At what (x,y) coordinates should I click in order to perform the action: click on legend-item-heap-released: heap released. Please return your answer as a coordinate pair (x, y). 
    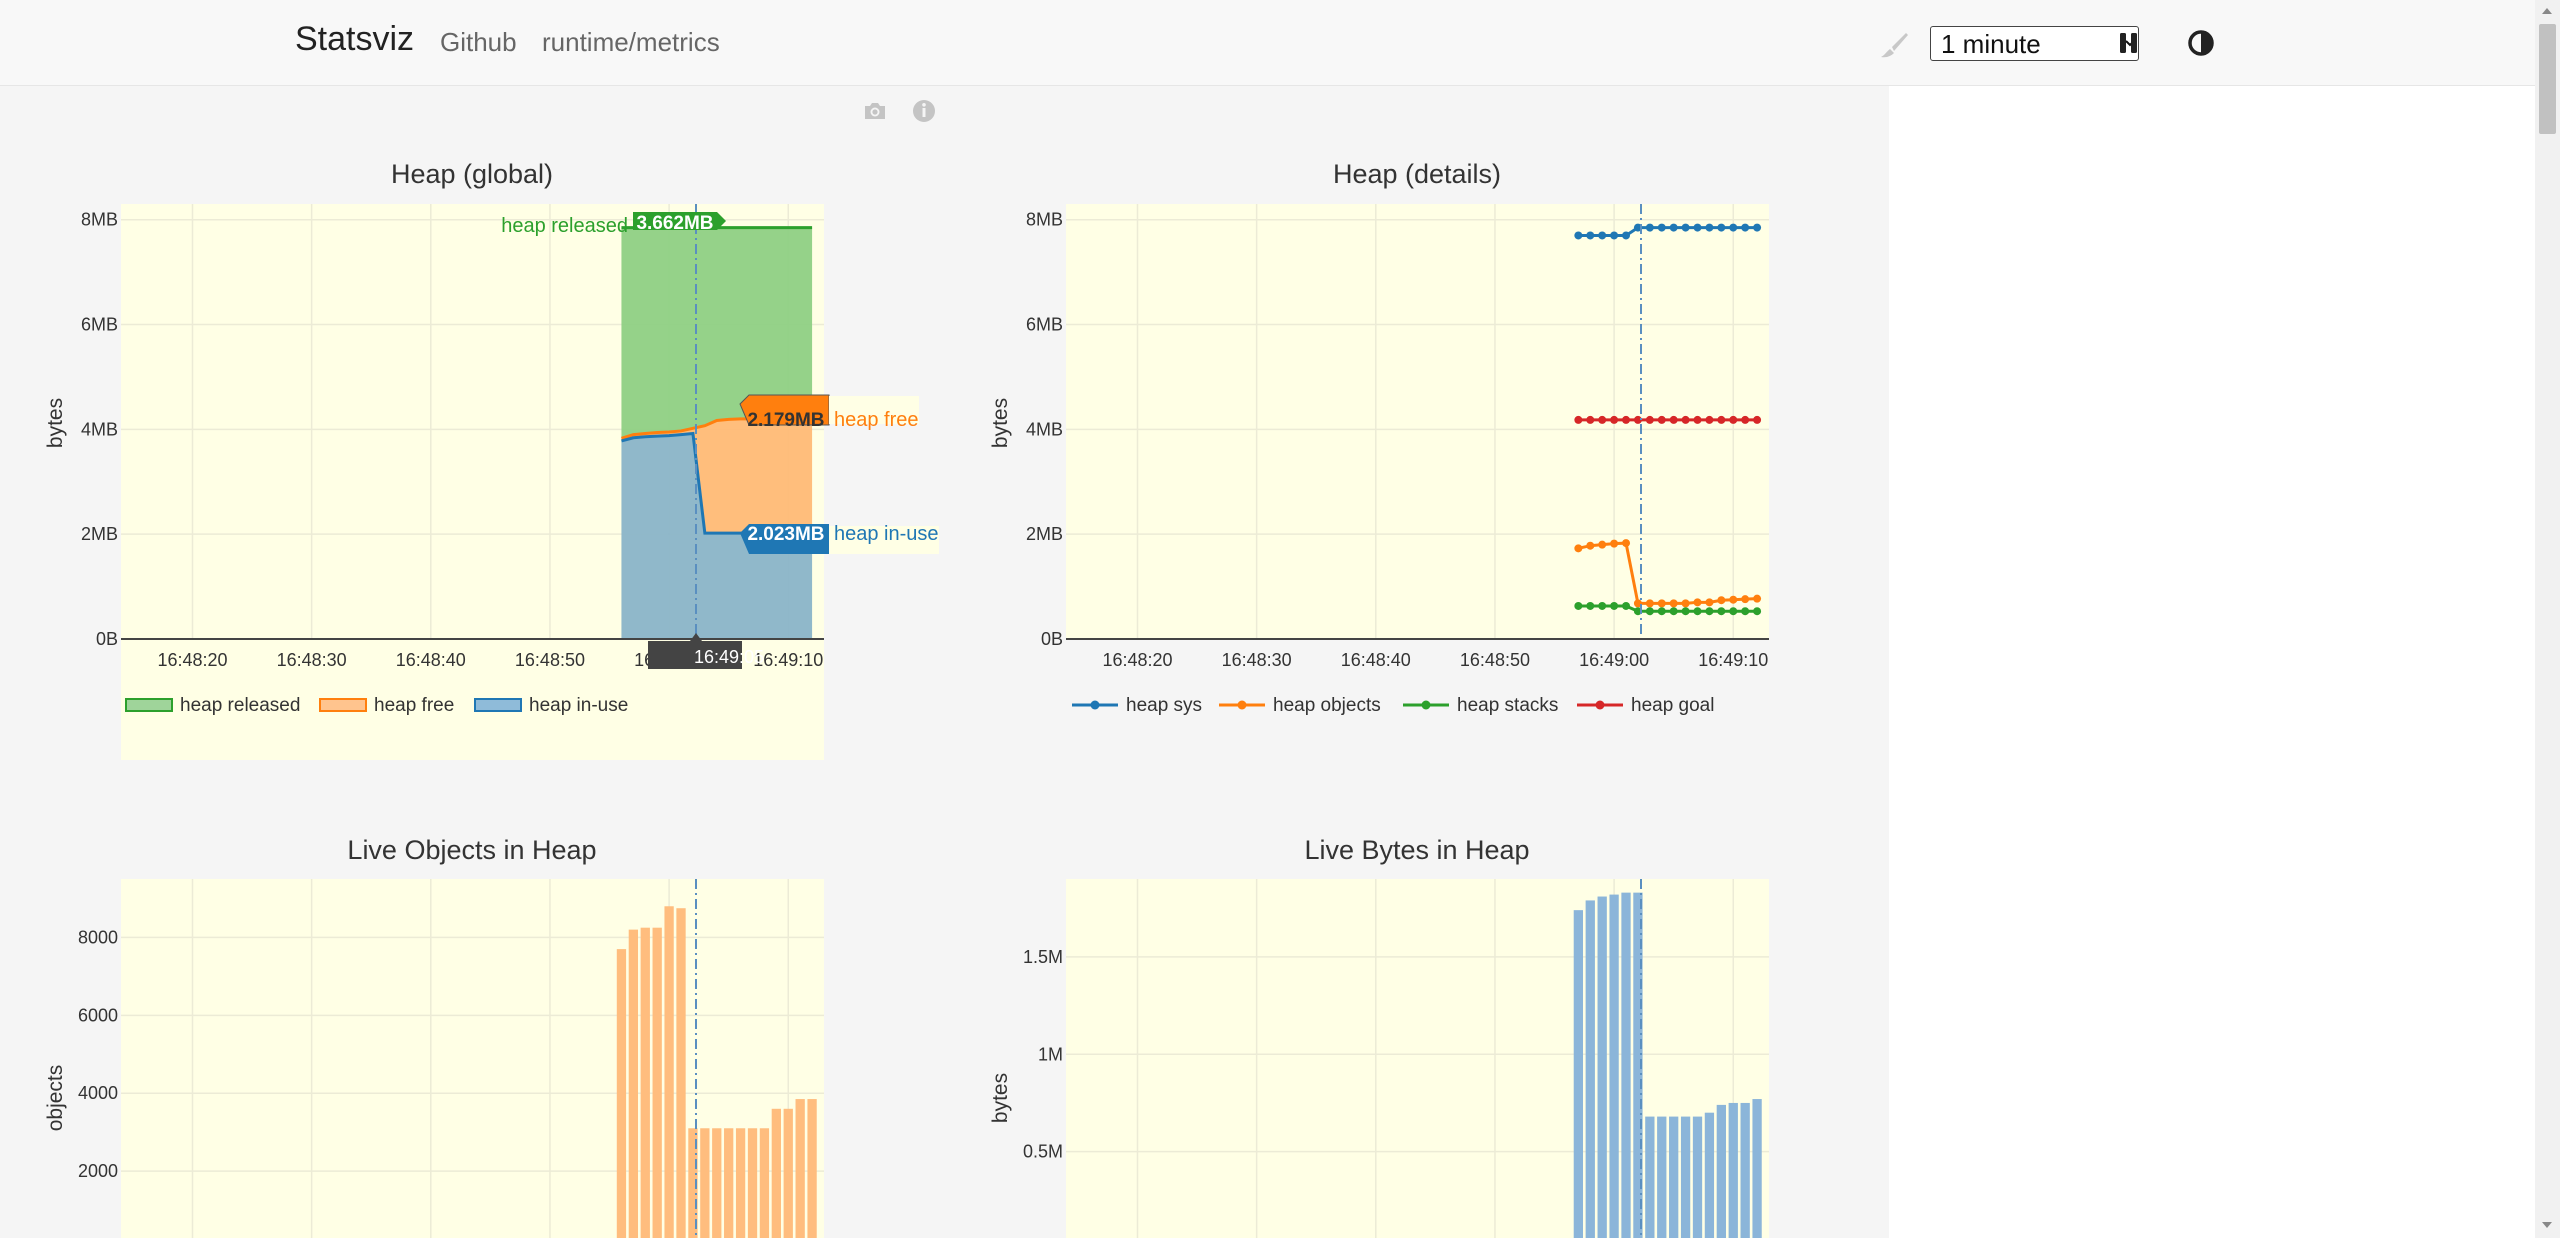
    Looking at the image, I should click on (212, 705).